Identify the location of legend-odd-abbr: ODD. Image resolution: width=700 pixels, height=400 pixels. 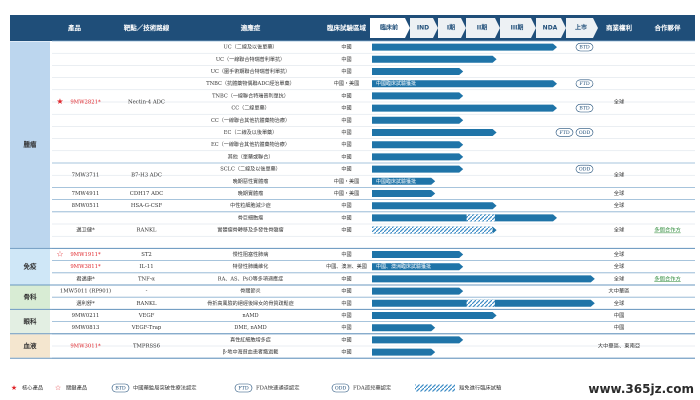
(341, 389).